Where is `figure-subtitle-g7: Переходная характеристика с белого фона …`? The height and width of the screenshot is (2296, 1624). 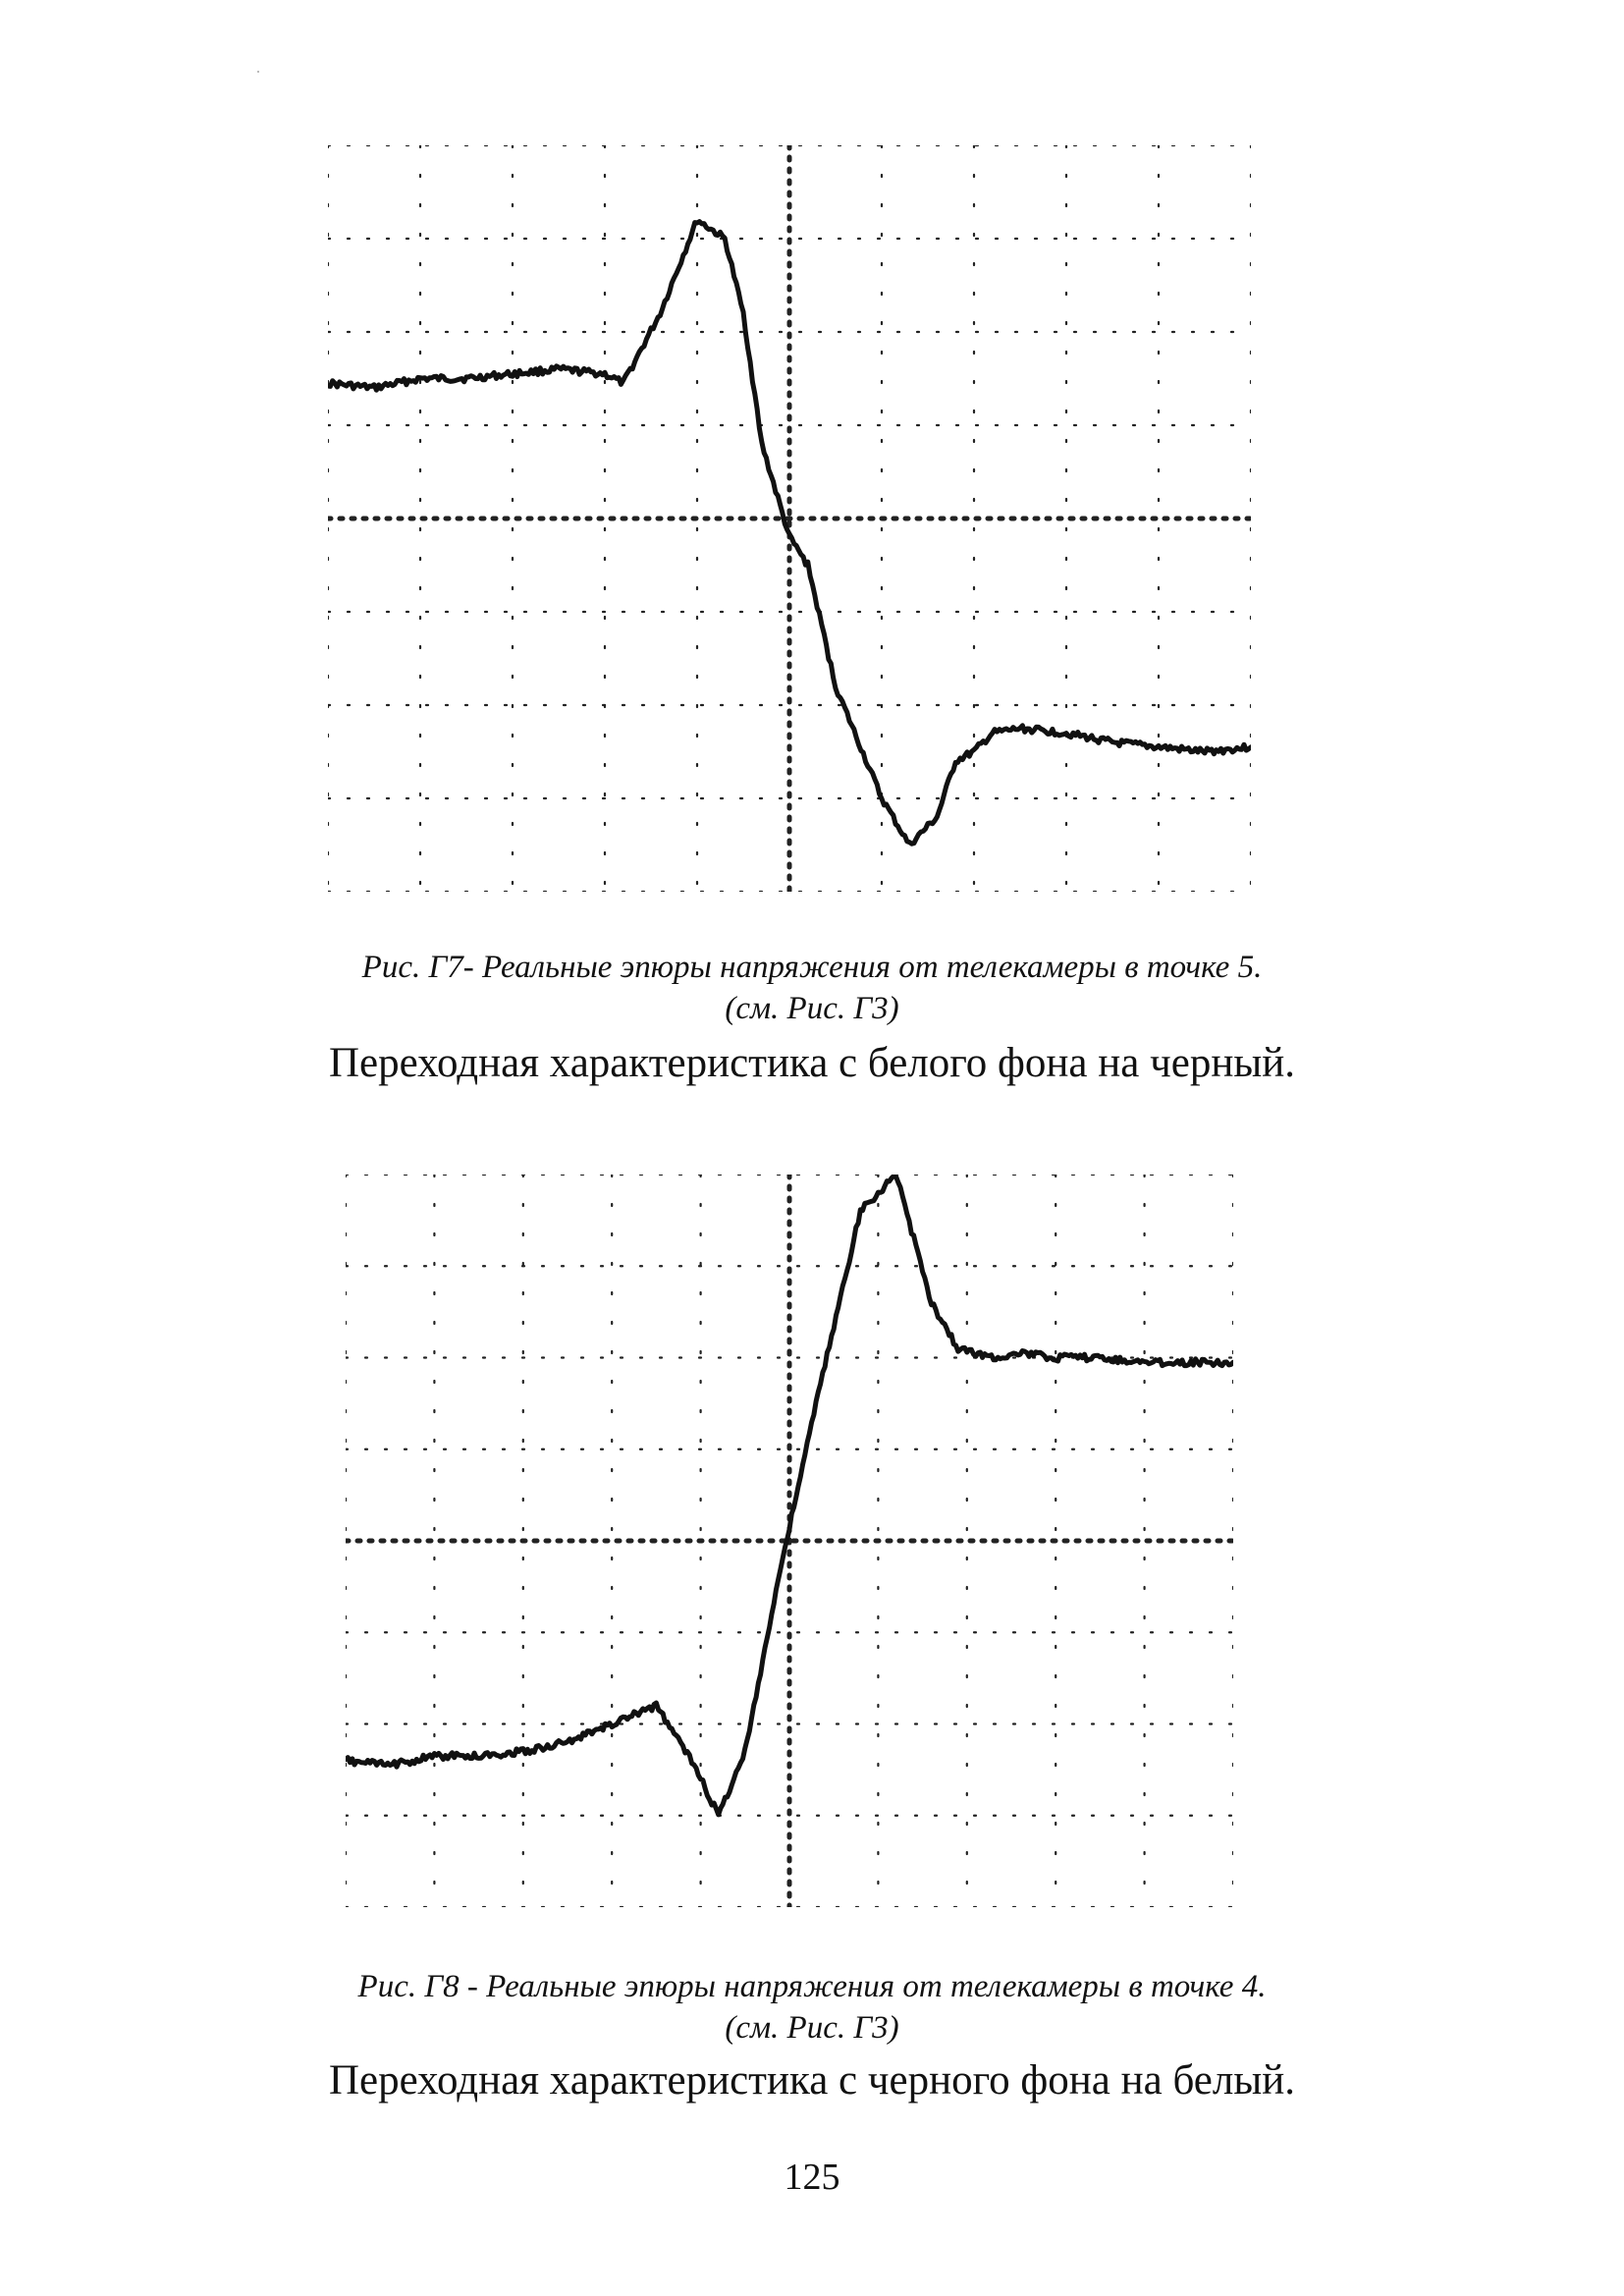
figure-subtitle-g7: Переходная характеристика с белого фона … is located at coordinates (811, 1063).